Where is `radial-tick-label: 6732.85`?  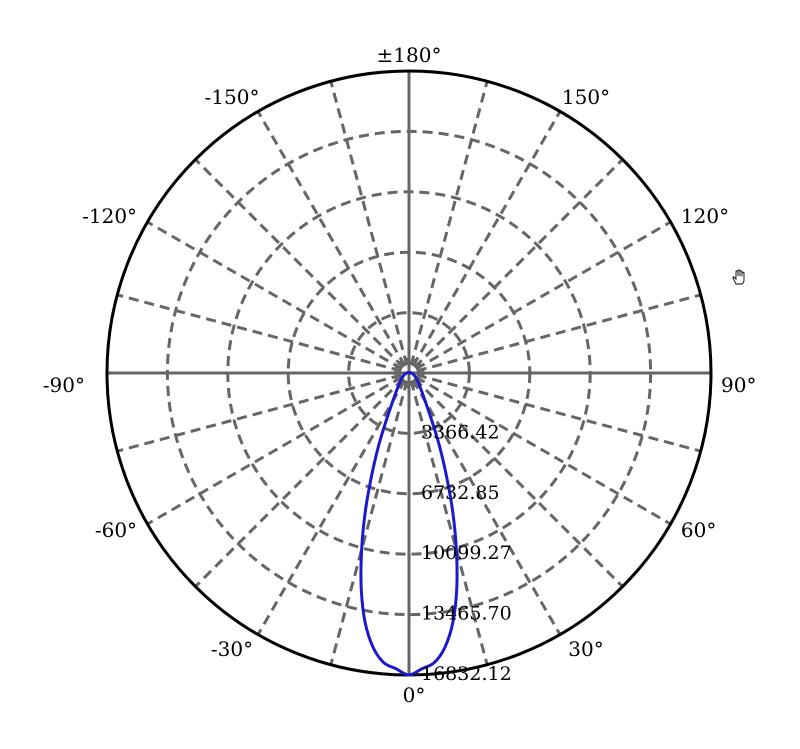 radial-tick-label: 6732.85 is located at coordinates (460, 493).